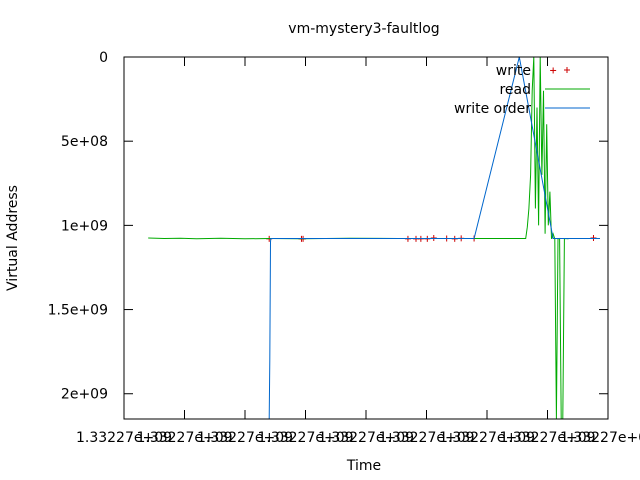 The width and height of the screenshot is (640, 480). What do you see at coordinates (84, 226) in the screenshot?
I see `y-tick-label: 1e+09` at bounding box center [84, 226].